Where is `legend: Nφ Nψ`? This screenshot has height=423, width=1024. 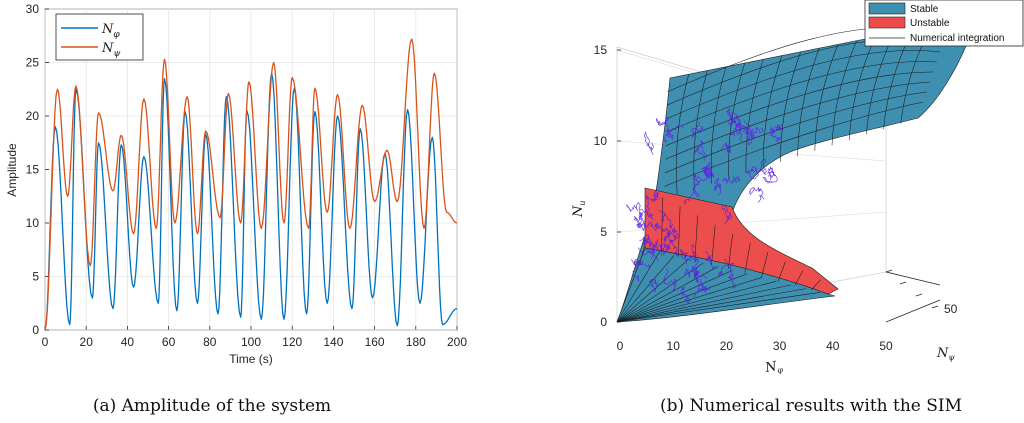 legend: Nφ Nψ is located at coordinates (99, 37).